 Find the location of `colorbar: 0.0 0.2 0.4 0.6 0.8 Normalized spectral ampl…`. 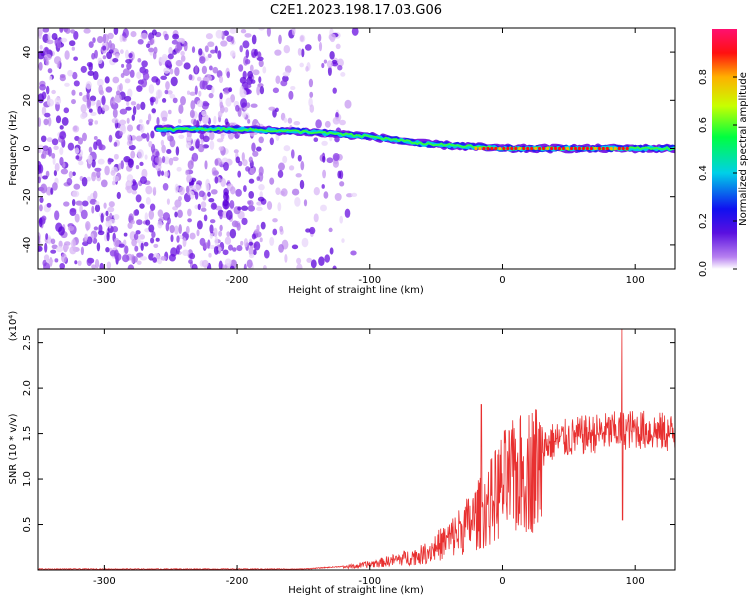

colorbar: 0.0 0.2 0.4 0.6 0.8 Normalized spectral ampl… is located at coordinates (723, 153).